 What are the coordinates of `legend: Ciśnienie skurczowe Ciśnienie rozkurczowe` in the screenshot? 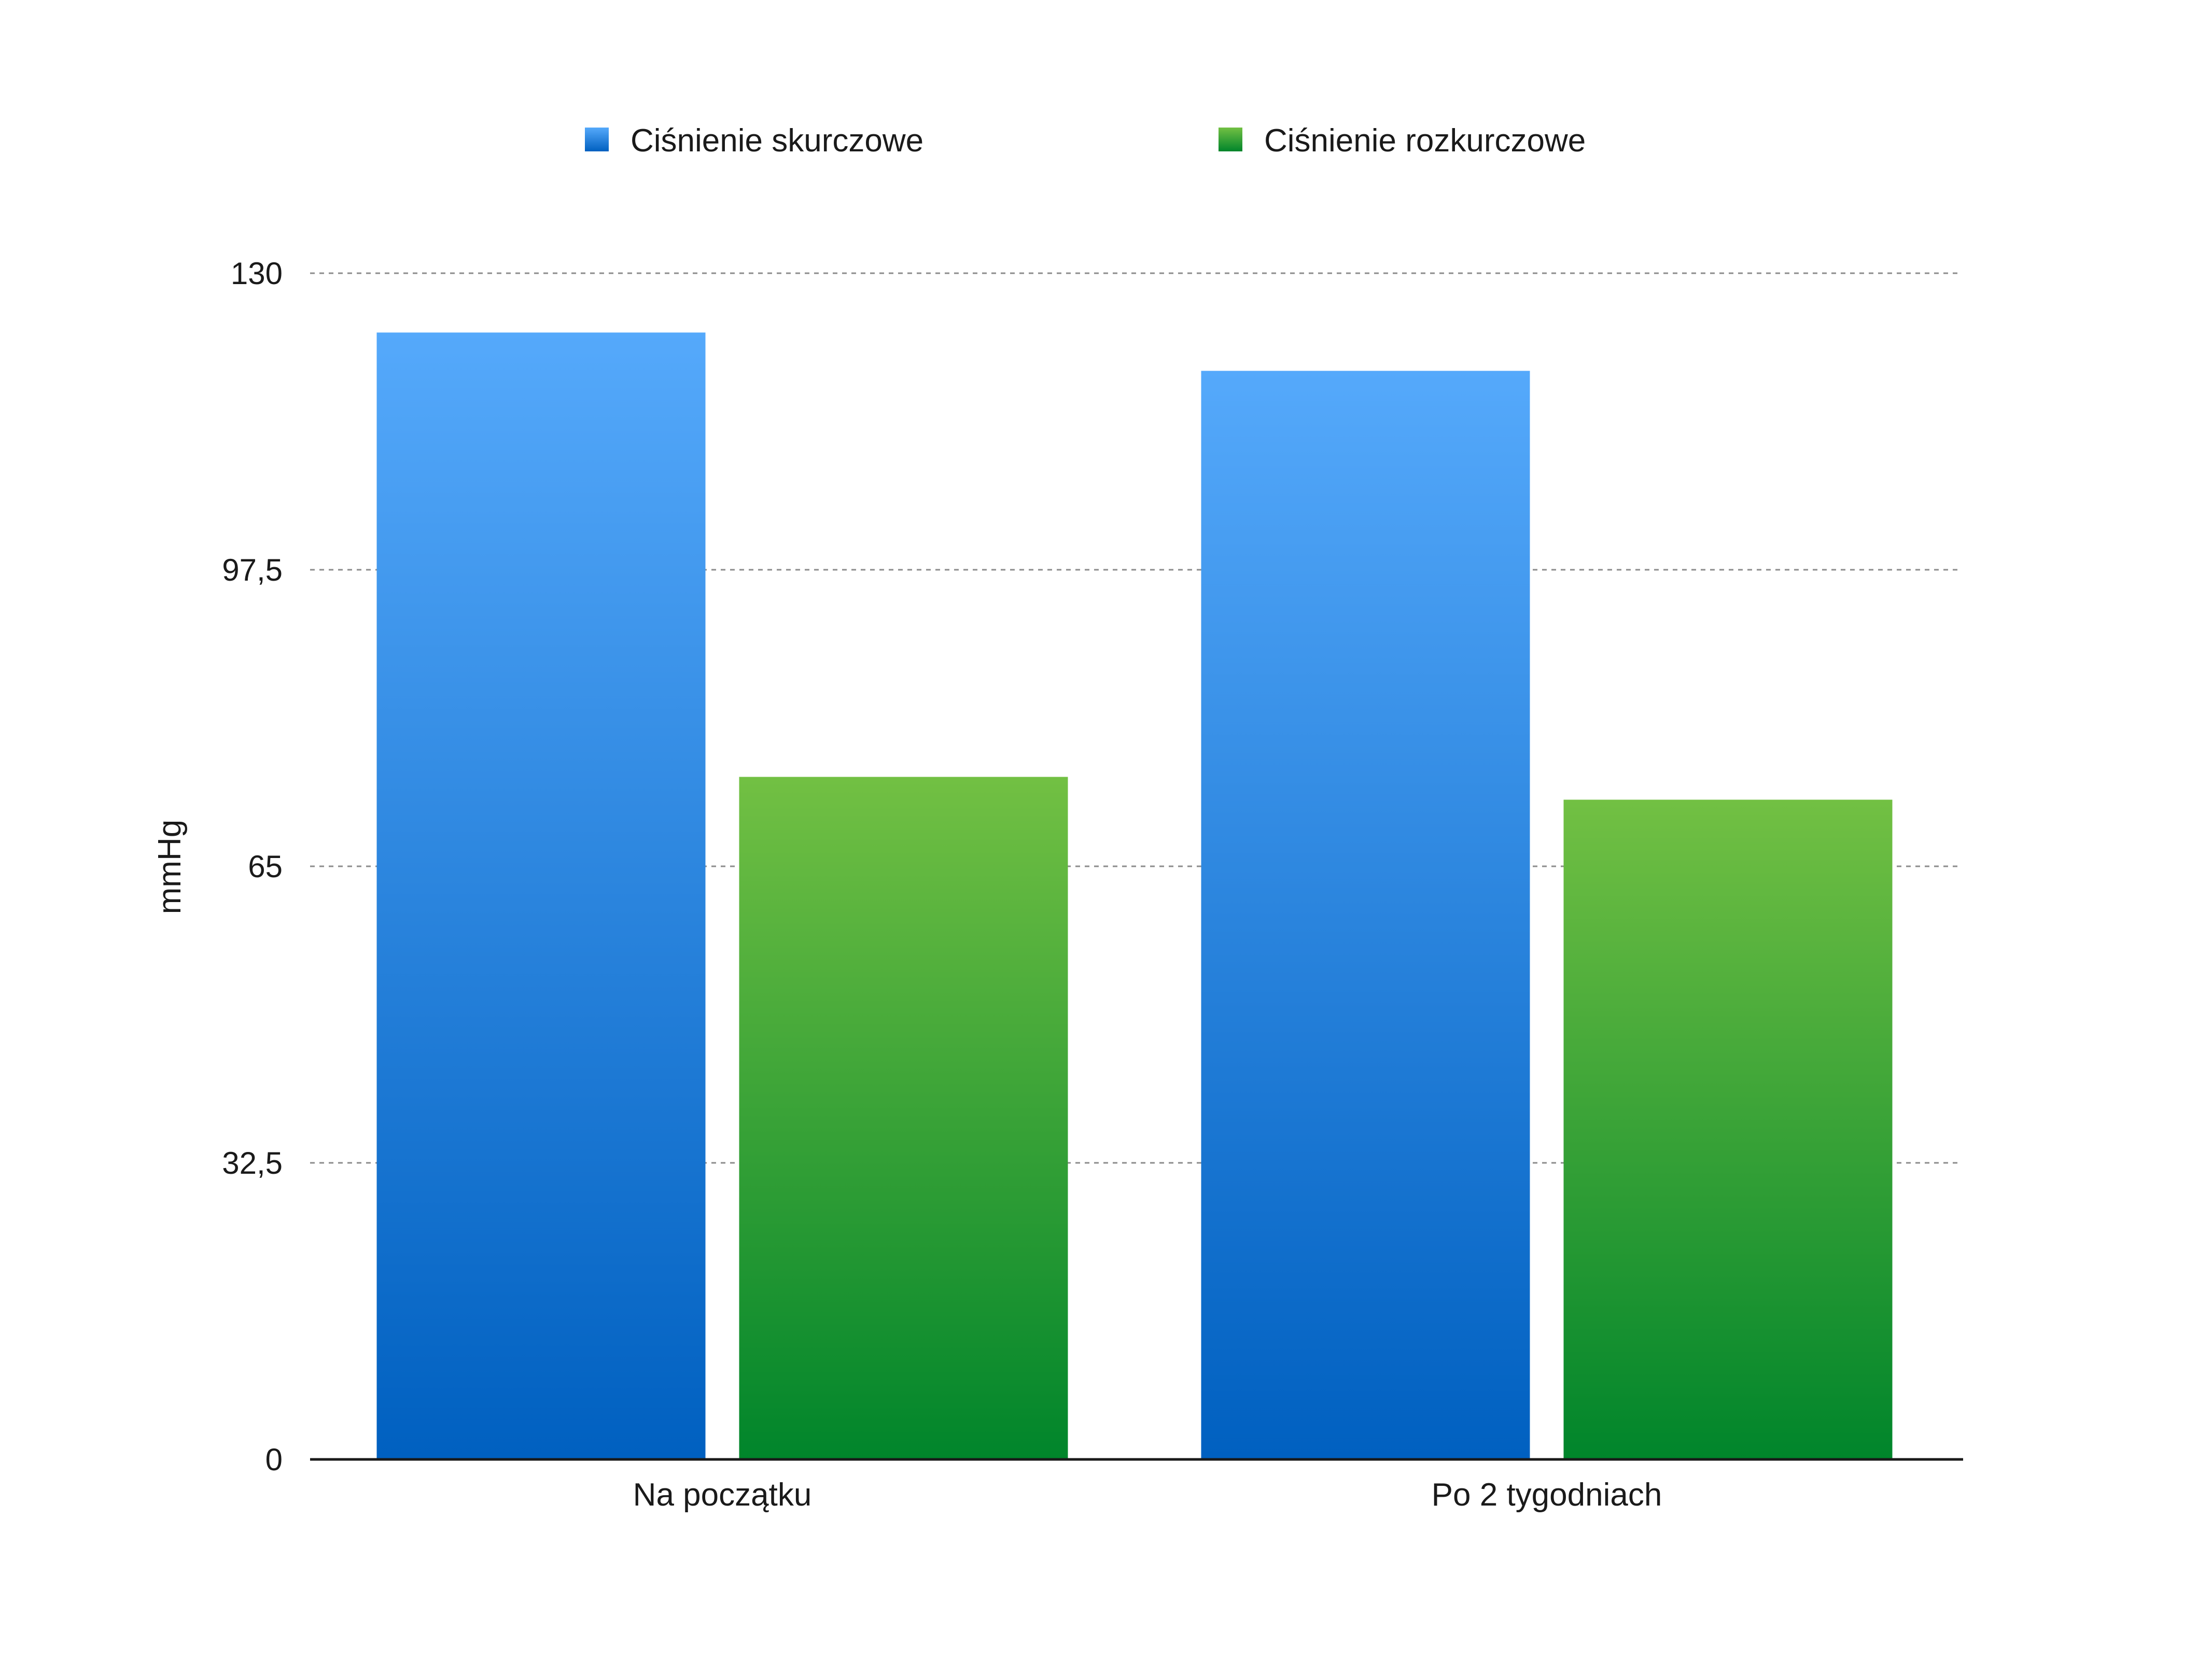 It's located at (1085, 141).